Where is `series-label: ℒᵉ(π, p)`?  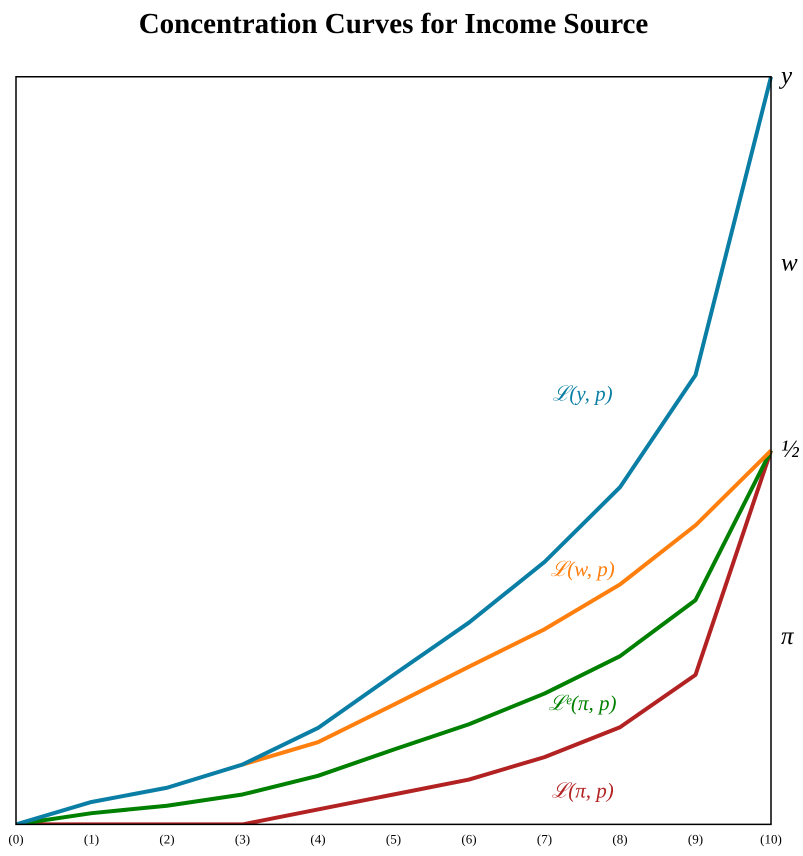 series-label: ℒᵉ(π, p) is located at coordinates (582, 703).